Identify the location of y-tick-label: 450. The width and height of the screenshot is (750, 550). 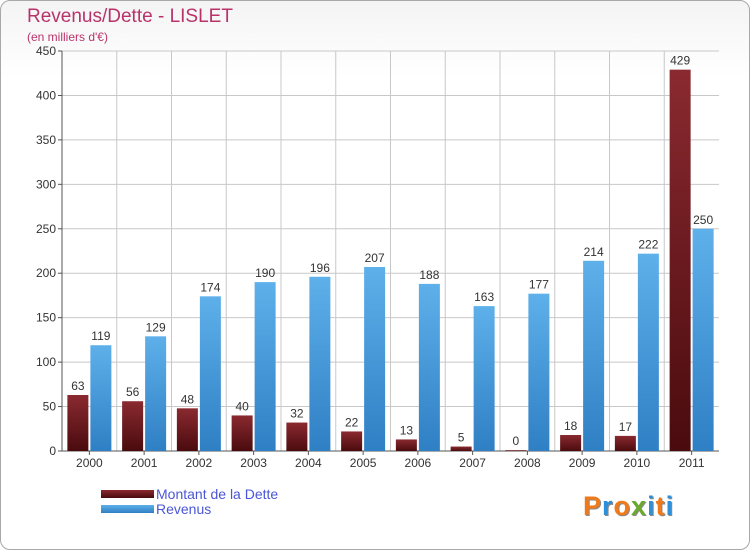
(46, 51).